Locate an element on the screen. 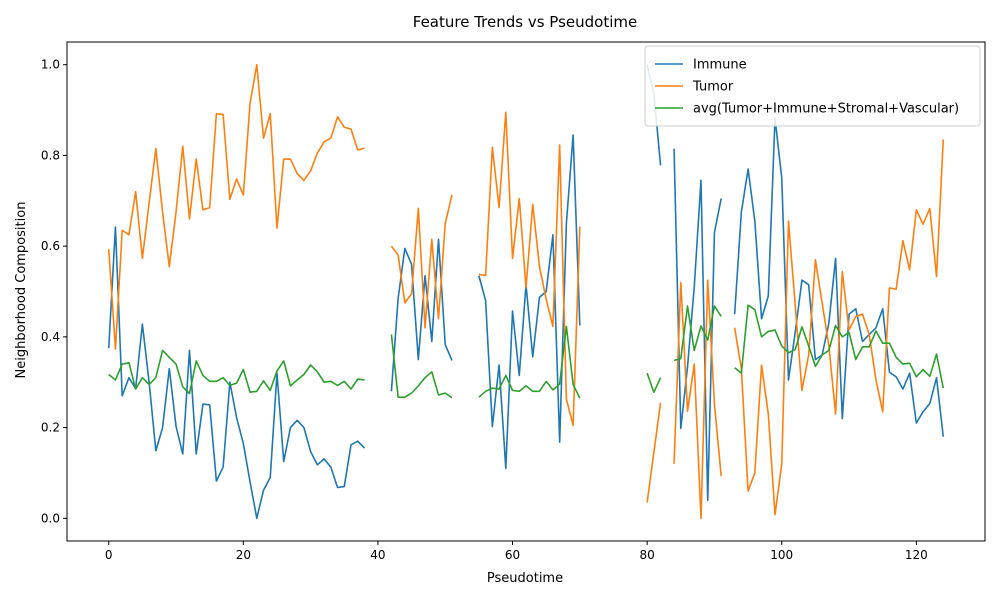 This screenshot has width=1000, height=600. series-line is located at coordinates (526, 351).